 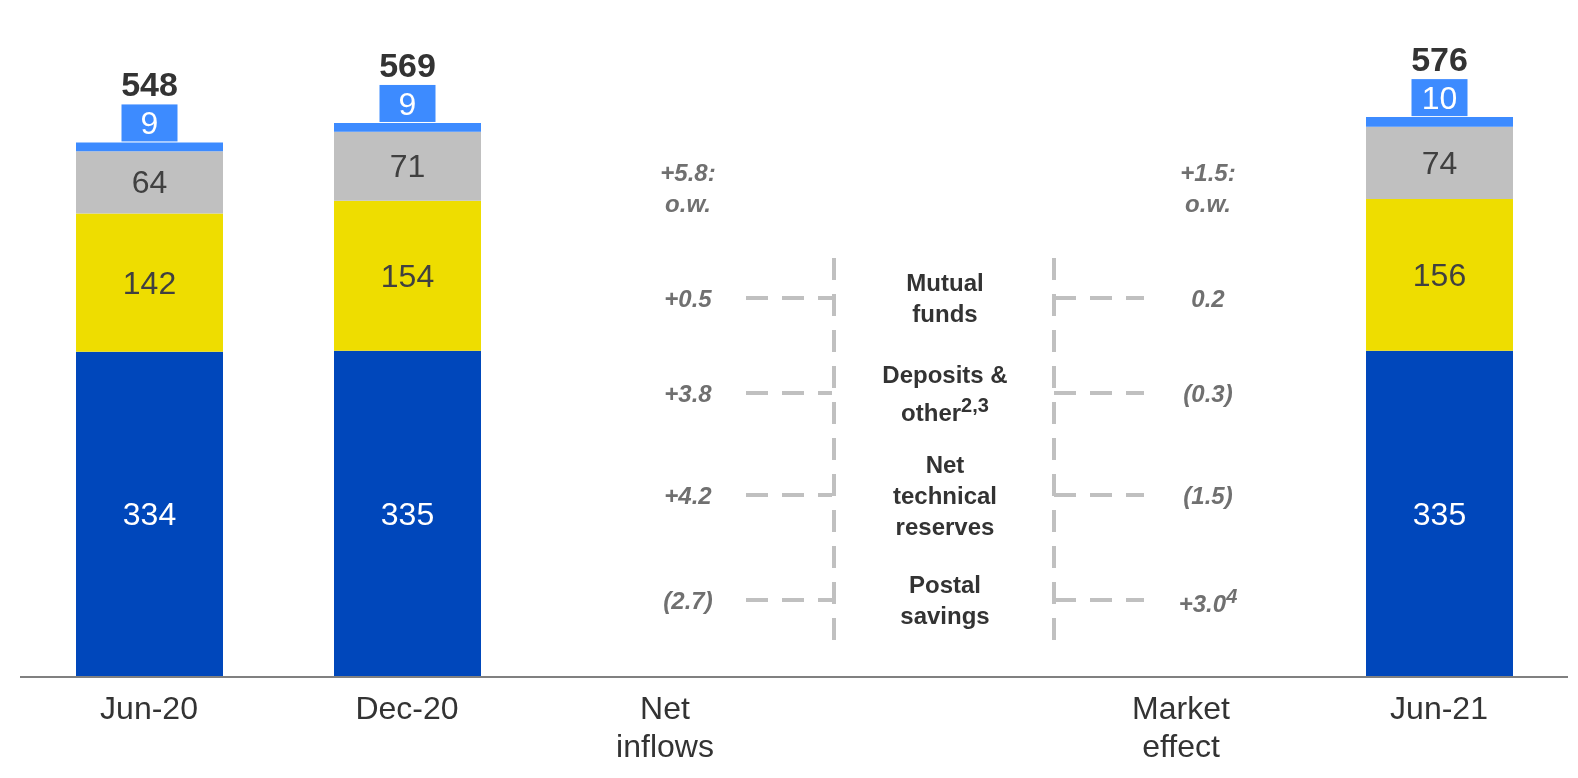 I want to click on annotation: (1.5), so click(x=1208, y=495).